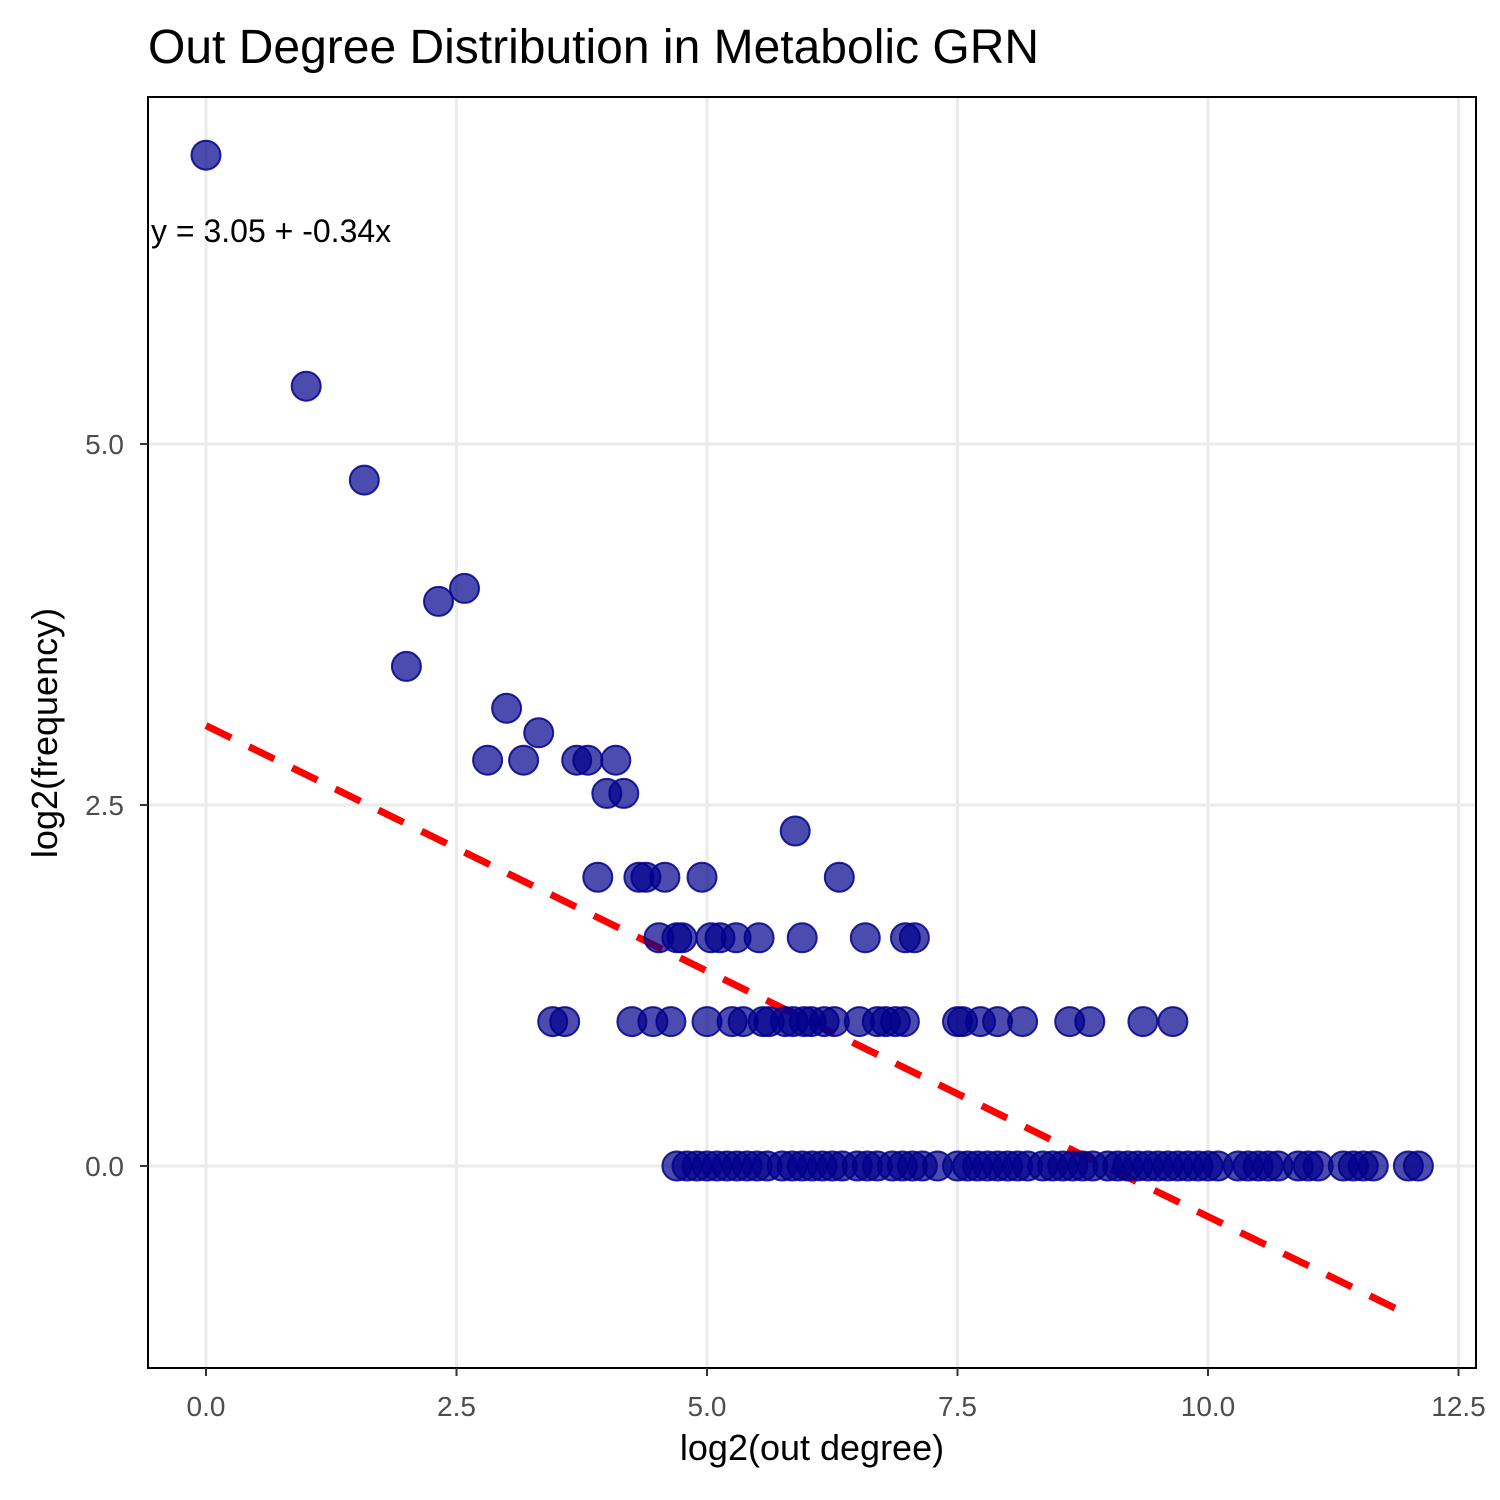  What do you see at coordinates (593, 47) in the screenshot?
I see `chart-title: Out Degree Distribution in Metabolic GRN` at bounding box center [593, 47].